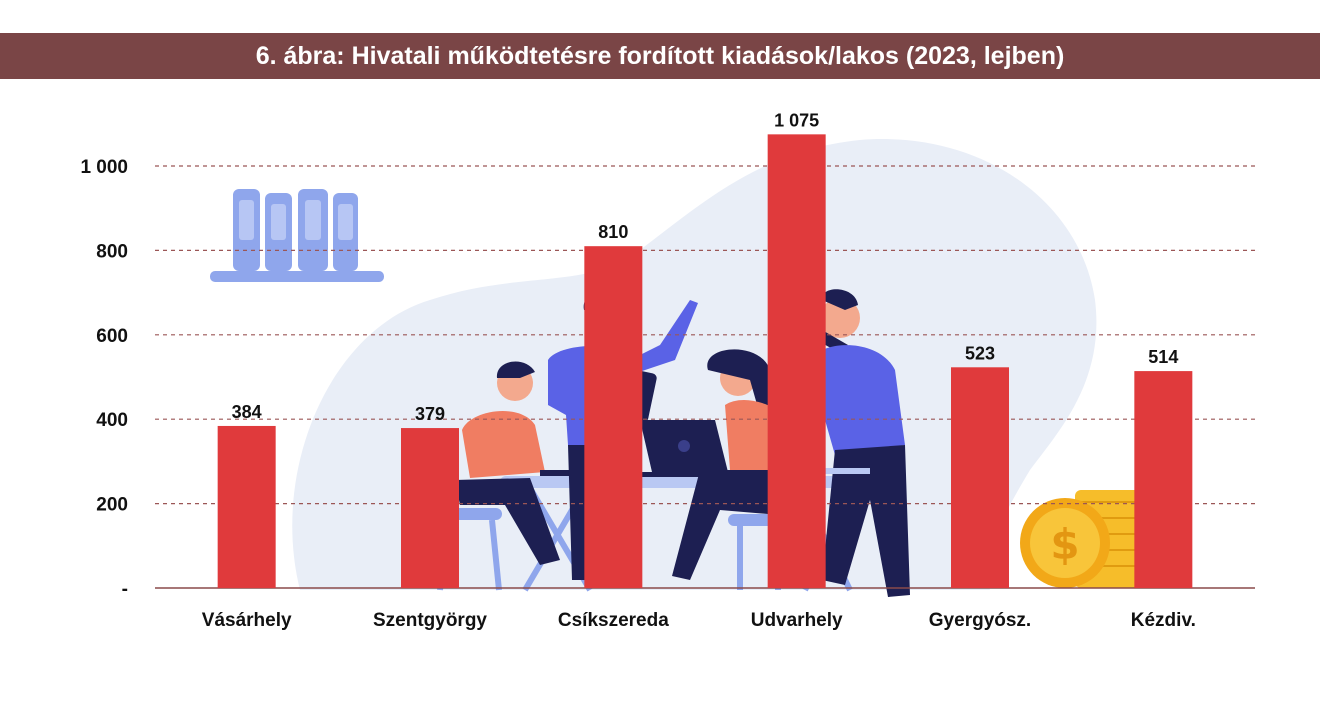 The height and width of the screenshot is (726, 1320). I want to click on data-label: 523, so click(980, 353).